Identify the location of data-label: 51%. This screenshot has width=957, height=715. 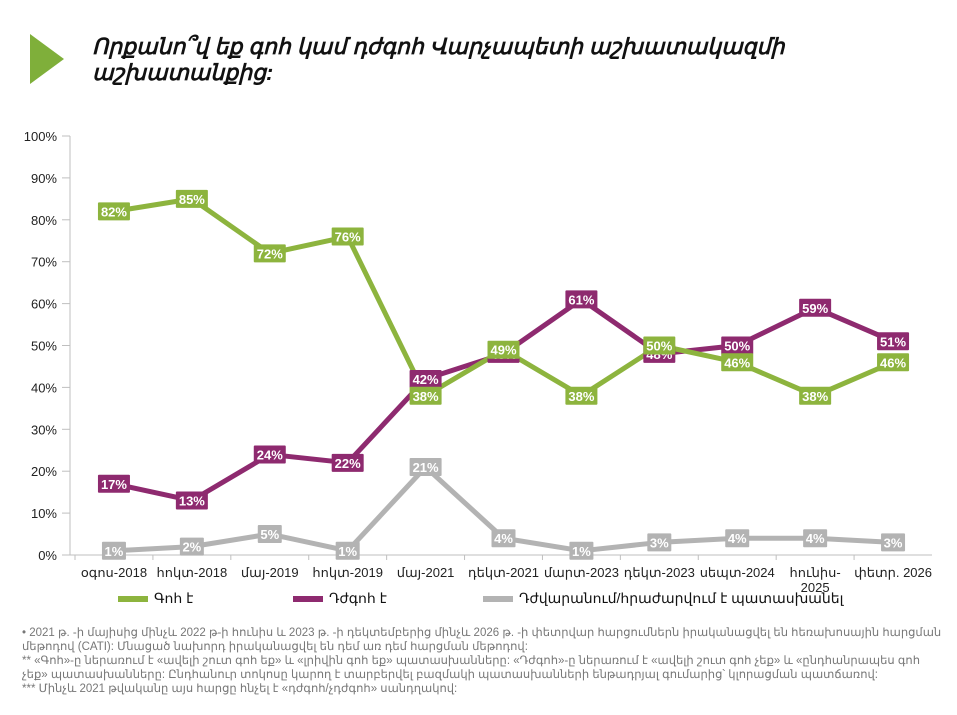
(893, 341).